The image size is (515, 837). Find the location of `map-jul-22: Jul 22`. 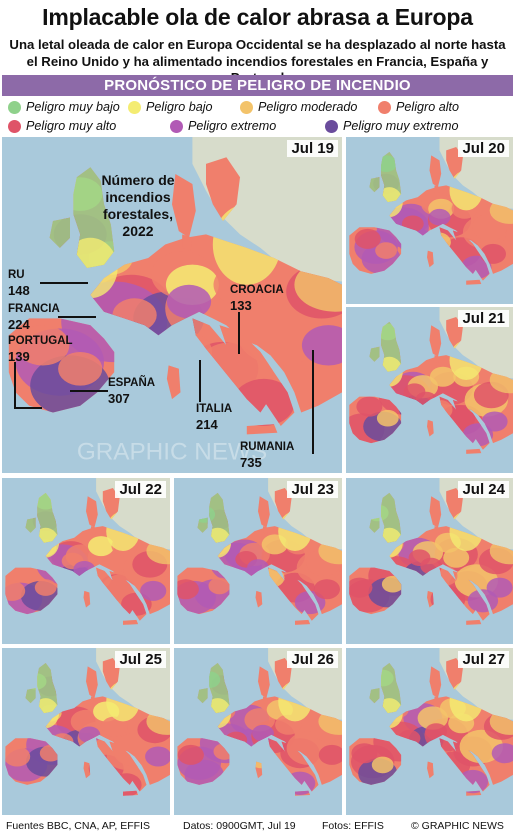

map-jul-22: Jul 22 is located at coordinates (86, 561).